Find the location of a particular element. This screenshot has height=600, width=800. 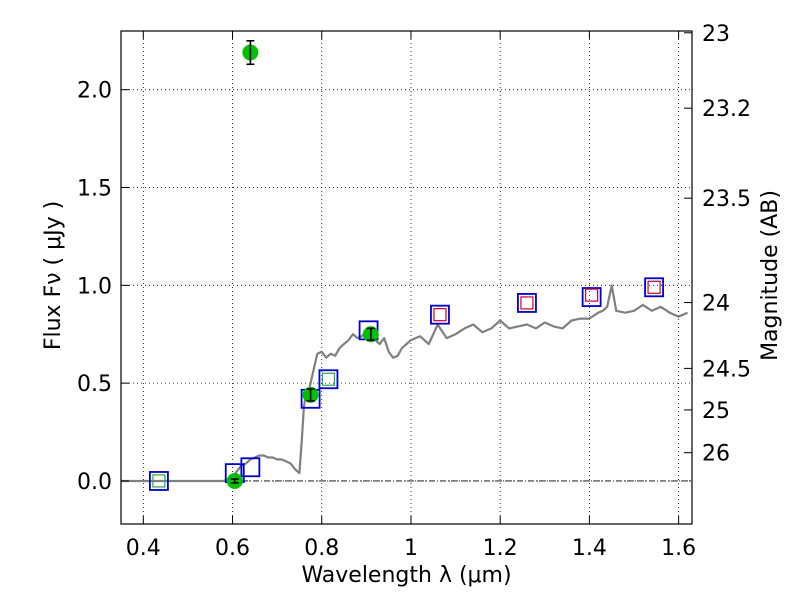

mag-tick-label: 24.5 is located at coordinates (726, 369).